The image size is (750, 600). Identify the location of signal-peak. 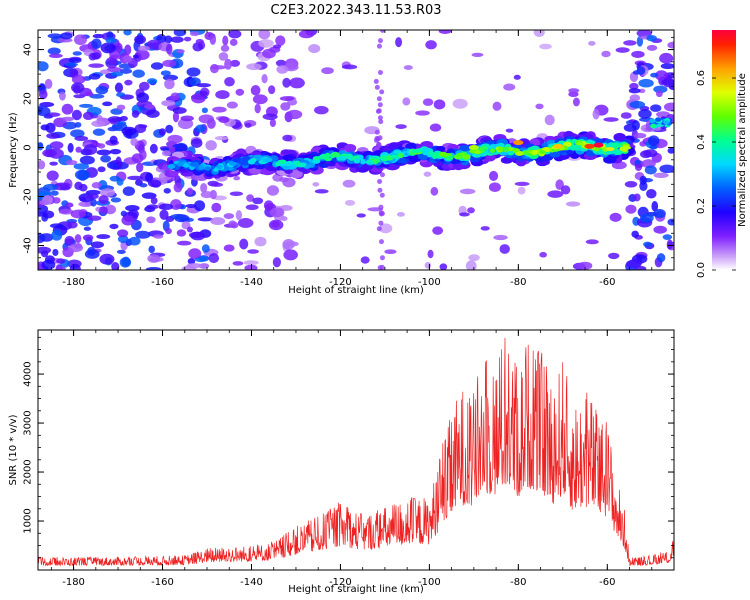
(518, 143).